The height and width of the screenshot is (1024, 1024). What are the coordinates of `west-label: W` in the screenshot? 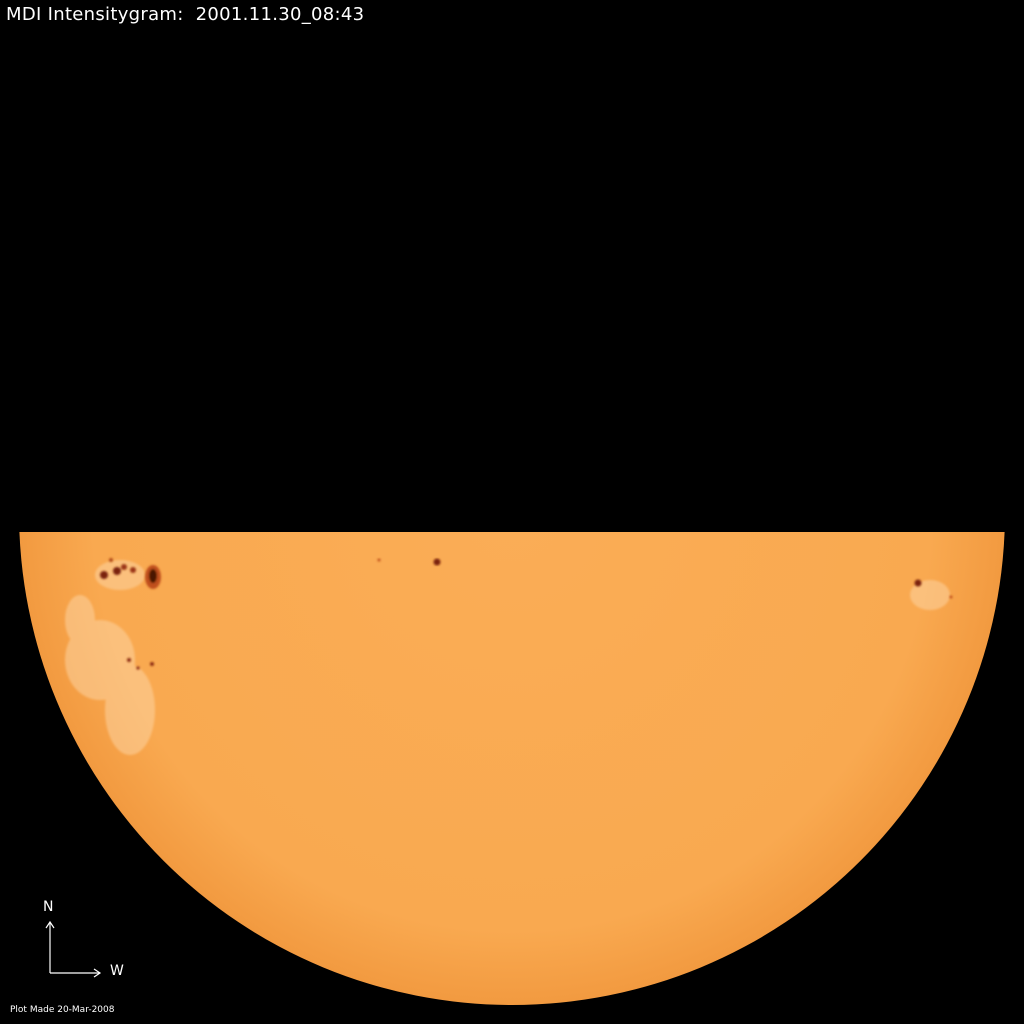 It's located at (117, 971).